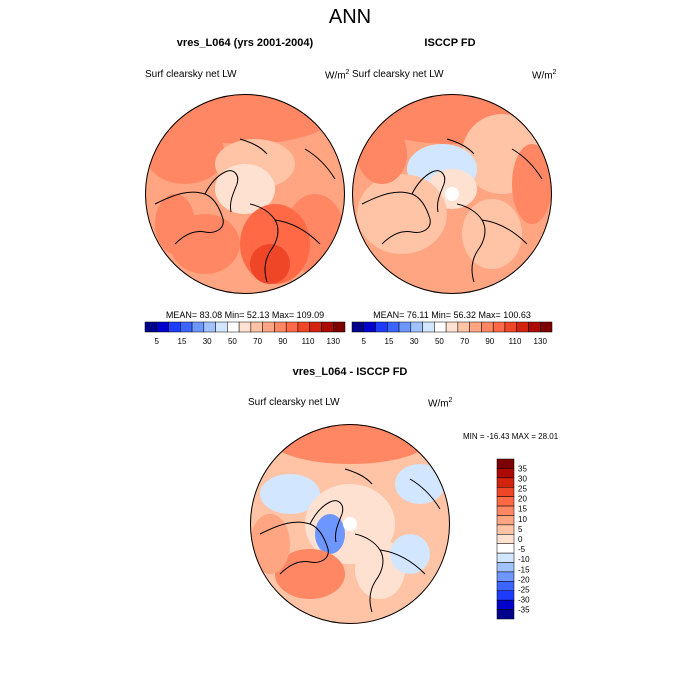 The image size is (700, 700). What do you see at coordinates (245, 315) in the screenshot?
I see `stats-model: MEAN= 83.08 Min= 52.13 Max= 109.09` at bounding box center [245, 315].